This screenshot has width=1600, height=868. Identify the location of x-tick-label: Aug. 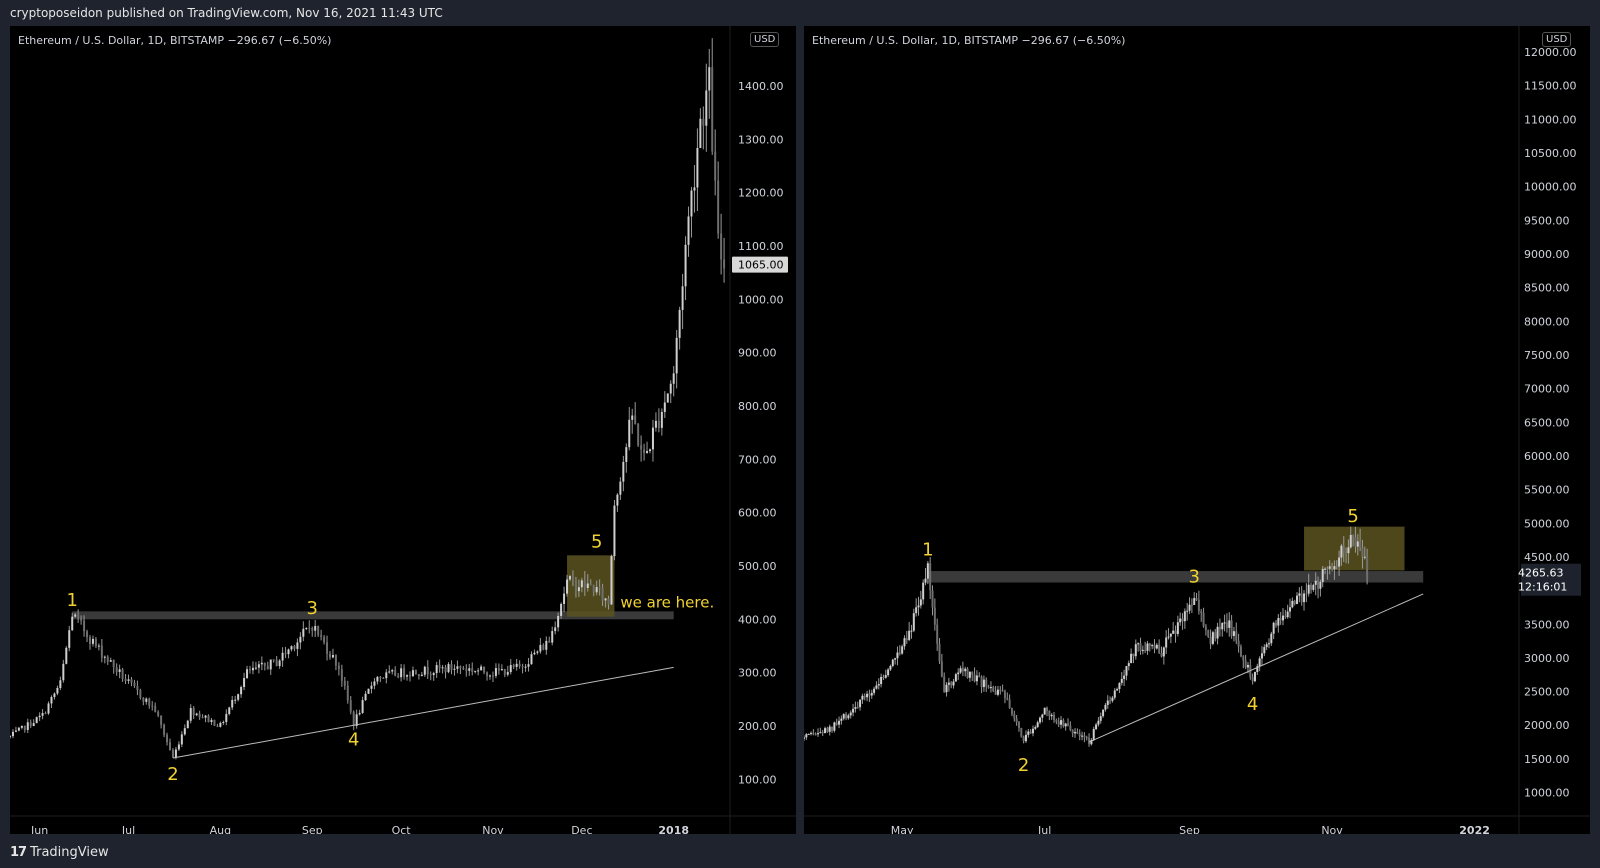
(220, 829).